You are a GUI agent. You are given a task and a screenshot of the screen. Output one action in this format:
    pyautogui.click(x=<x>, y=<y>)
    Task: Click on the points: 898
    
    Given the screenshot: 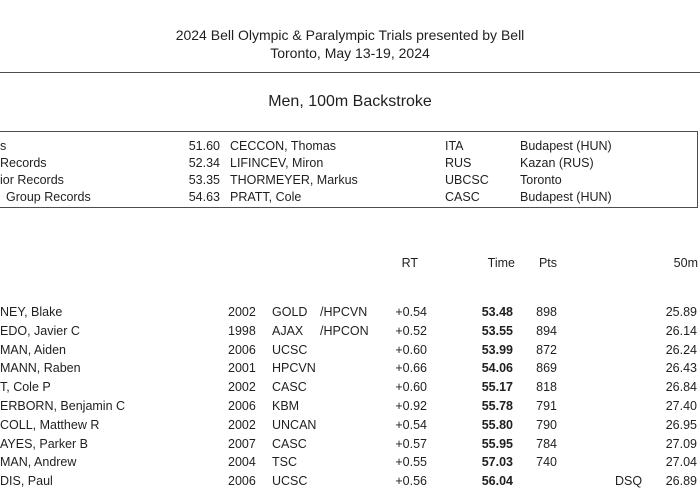 What is the action you would take?
    pyautogui.click(x=546, y=312)
    